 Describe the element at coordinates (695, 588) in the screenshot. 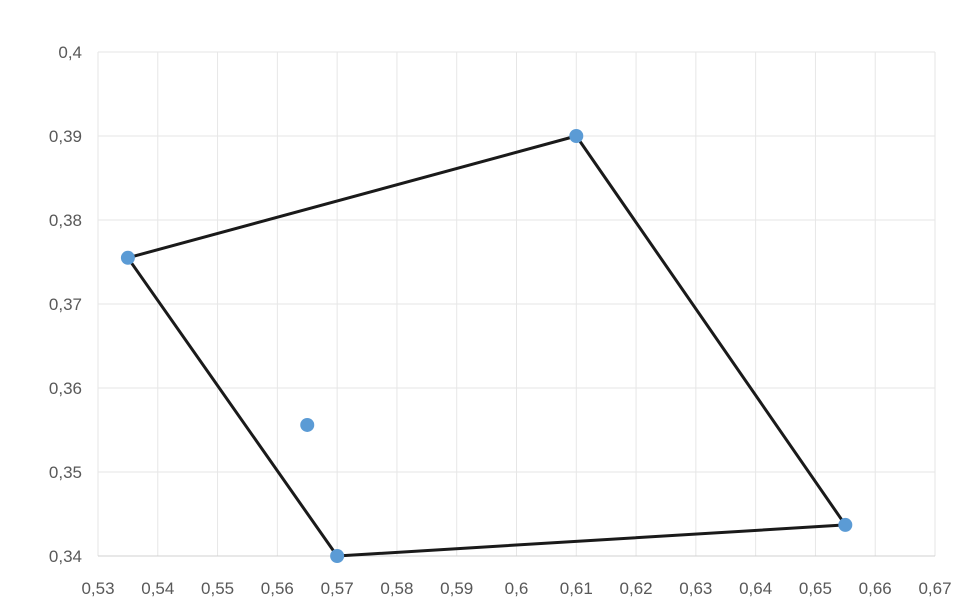

I see `x-tick-label: 0,63` at that location.